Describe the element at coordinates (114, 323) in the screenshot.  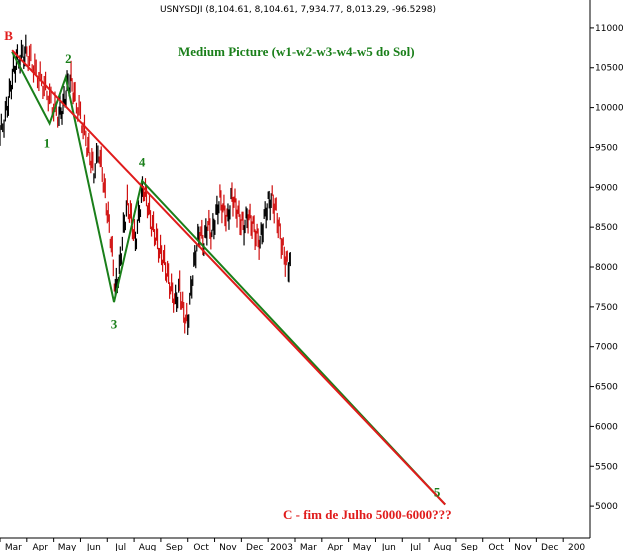
I see `wave-label: 3` at that location.